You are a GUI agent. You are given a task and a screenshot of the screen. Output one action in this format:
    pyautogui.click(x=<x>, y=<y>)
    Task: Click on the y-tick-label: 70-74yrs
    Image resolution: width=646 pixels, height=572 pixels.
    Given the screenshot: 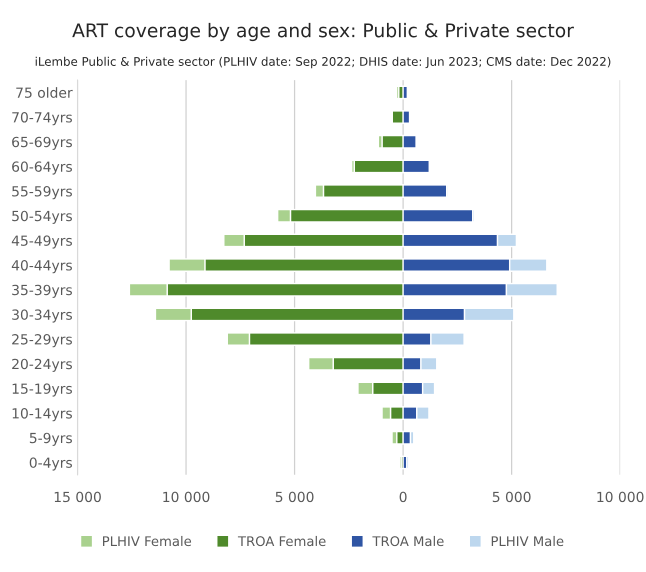 What is the action you would take?
    pyautogui.click(x=42, y=119)
    